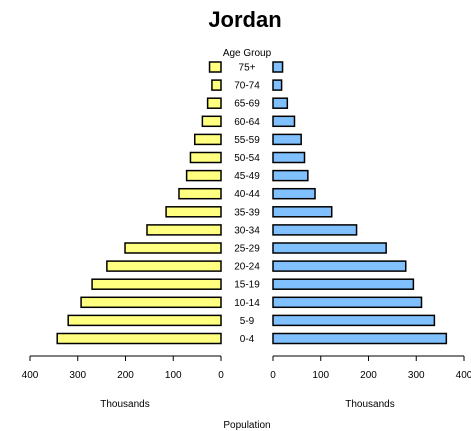  Describe the element at coordinates (247, 194) in the screenshot. I see `age-group-label: 40-44` at that location.